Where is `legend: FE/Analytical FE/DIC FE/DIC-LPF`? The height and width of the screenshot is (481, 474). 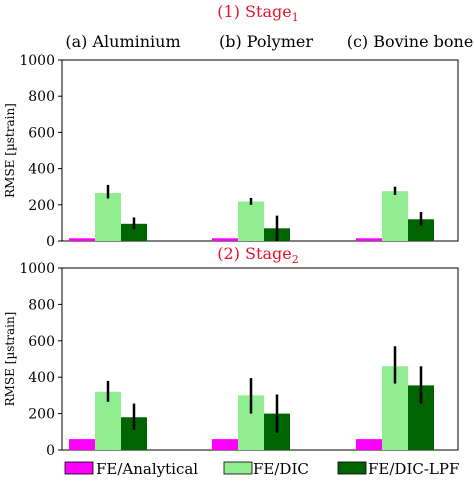 legend: FE/Analytical FE/DIC FE/DIC-LPF is located at coordinates (261, 469).